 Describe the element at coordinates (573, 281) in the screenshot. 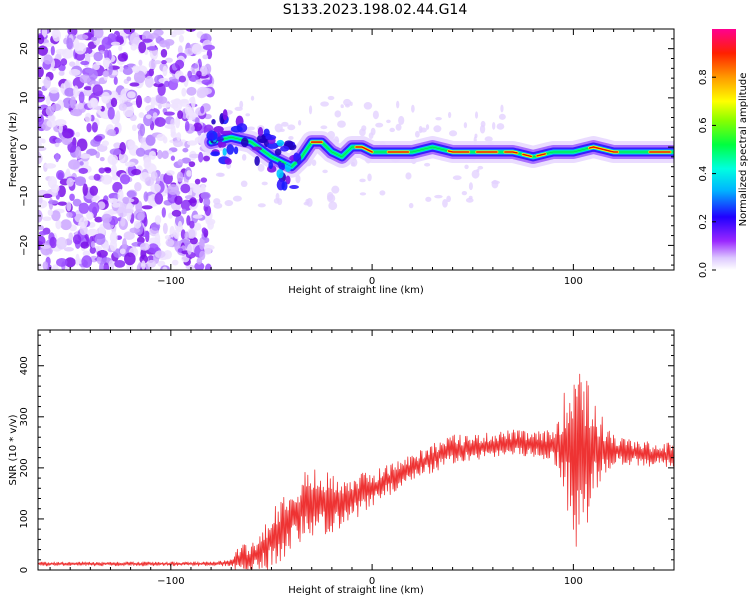

I see `x-tick-label: 100` at that location.